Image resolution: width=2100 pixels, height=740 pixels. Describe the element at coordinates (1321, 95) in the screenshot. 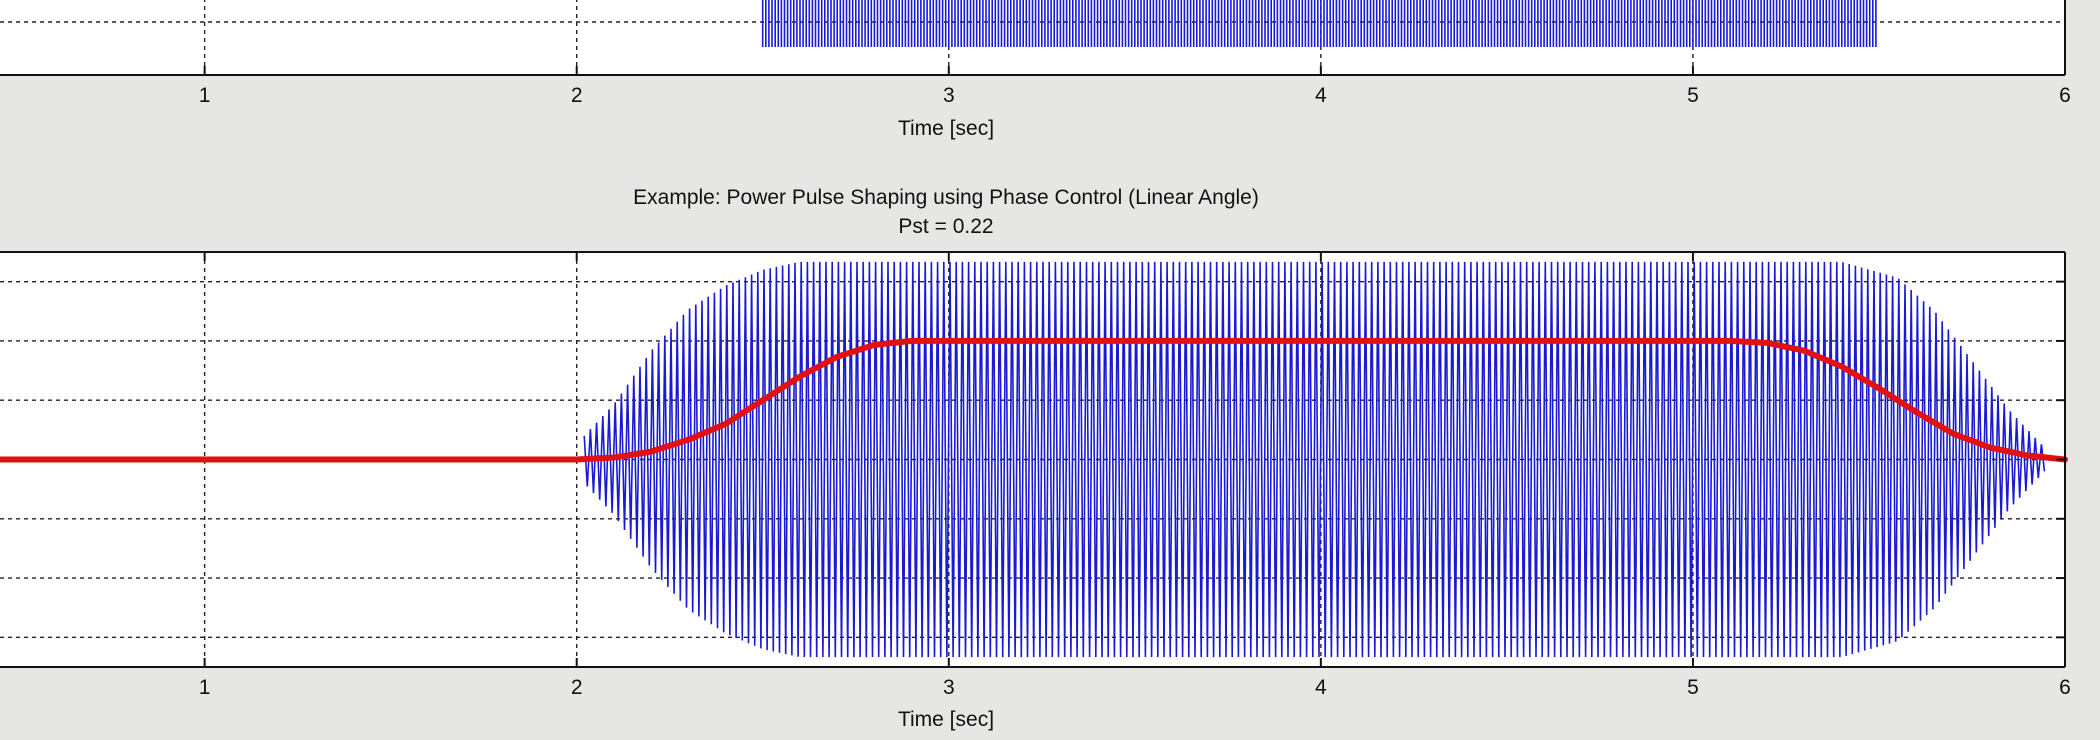

I see `top-x-tick-label: 4` at that location.